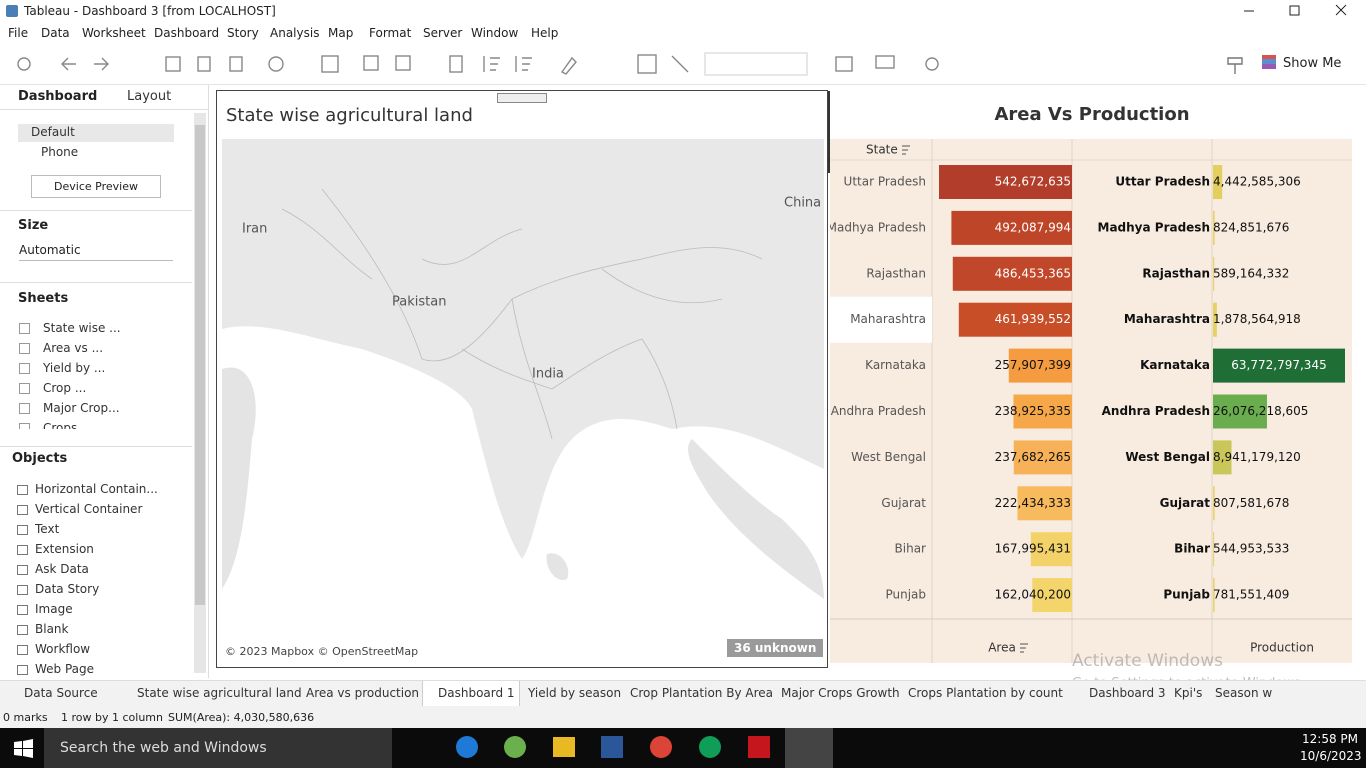 The image size is (1366, 768). What do you see at coordinates (243, 33) in the screenshot?
I see `menu-item: Story` at bounding box center [243, 33].